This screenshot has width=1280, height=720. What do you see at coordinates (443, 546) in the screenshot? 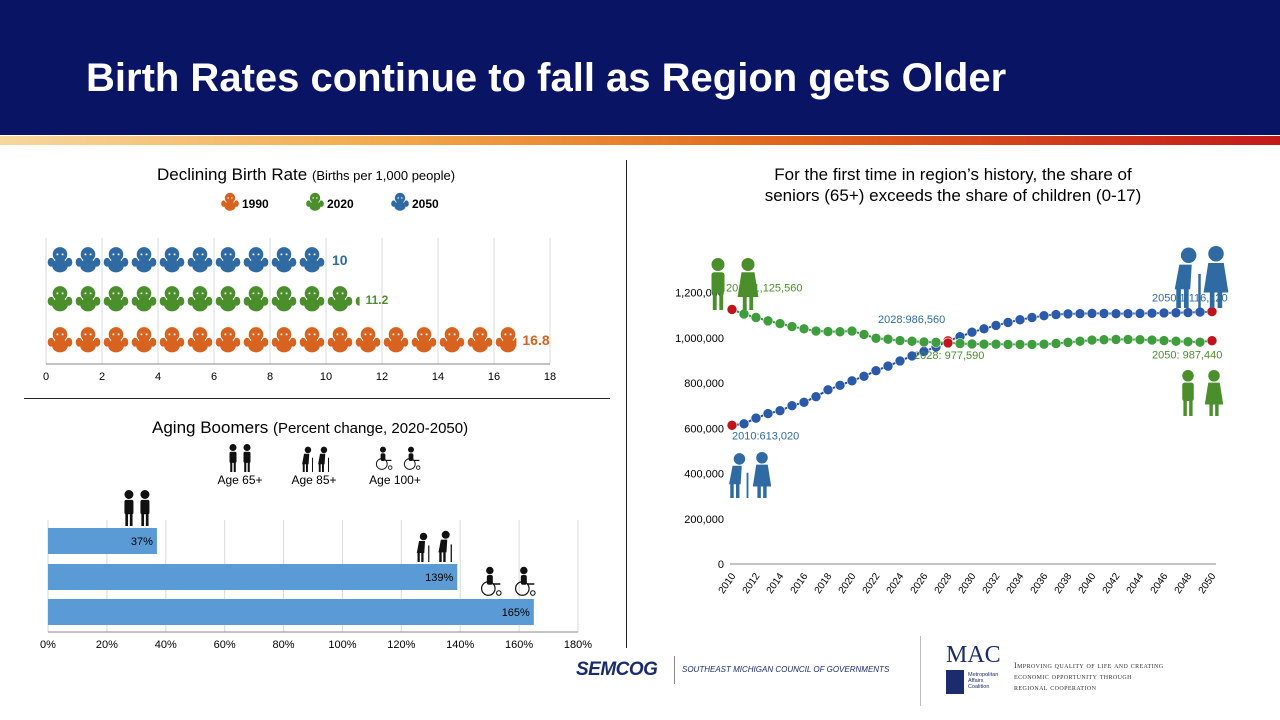
I see `elder-body` at bounding box center [443, 546].